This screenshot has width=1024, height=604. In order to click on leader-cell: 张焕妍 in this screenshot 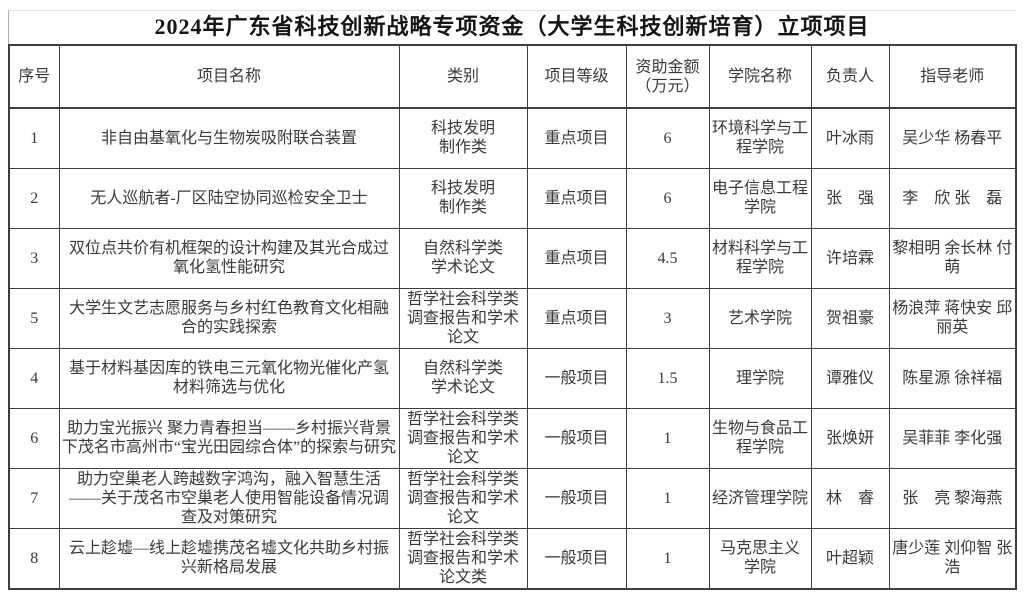, I will do `click(850, 438)`.